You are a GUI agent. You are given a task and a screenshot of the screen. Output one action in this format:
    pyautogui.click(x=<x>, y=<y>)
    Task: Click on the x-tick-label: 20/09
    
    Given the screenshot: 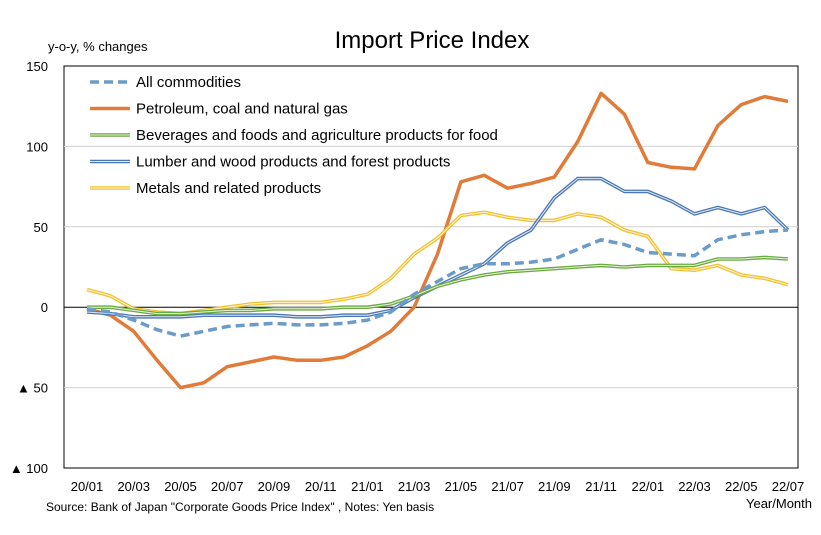 What is the action you would take?
    pyautogui.click(x=274, y=486)
    